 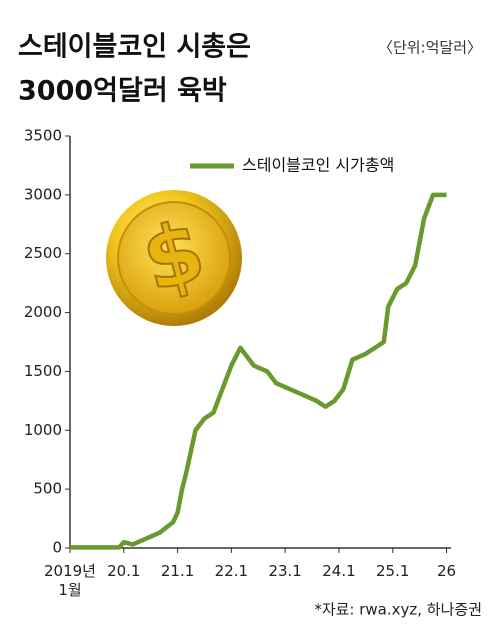 I want to click on y-tick-label: 2000, so click(x=43, y=312).